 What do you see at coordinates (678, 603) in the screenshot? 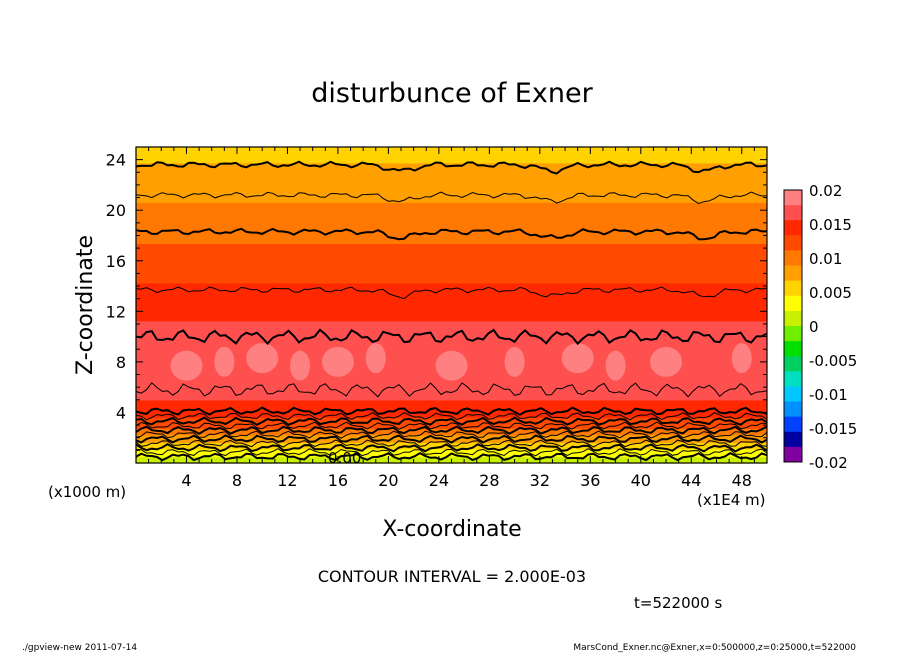
I see `time-label: t=522000 s` at bounding box center [678, 603].